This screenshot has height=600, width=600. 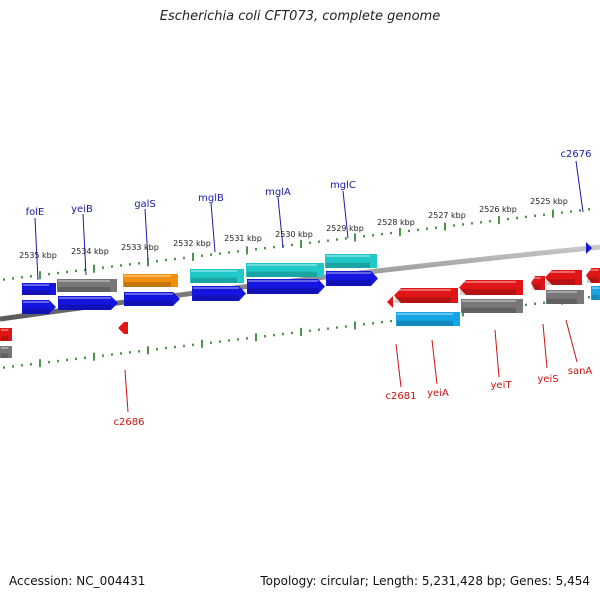 I want to click on mglB-gene-arrow, so click(x=219, y=293).